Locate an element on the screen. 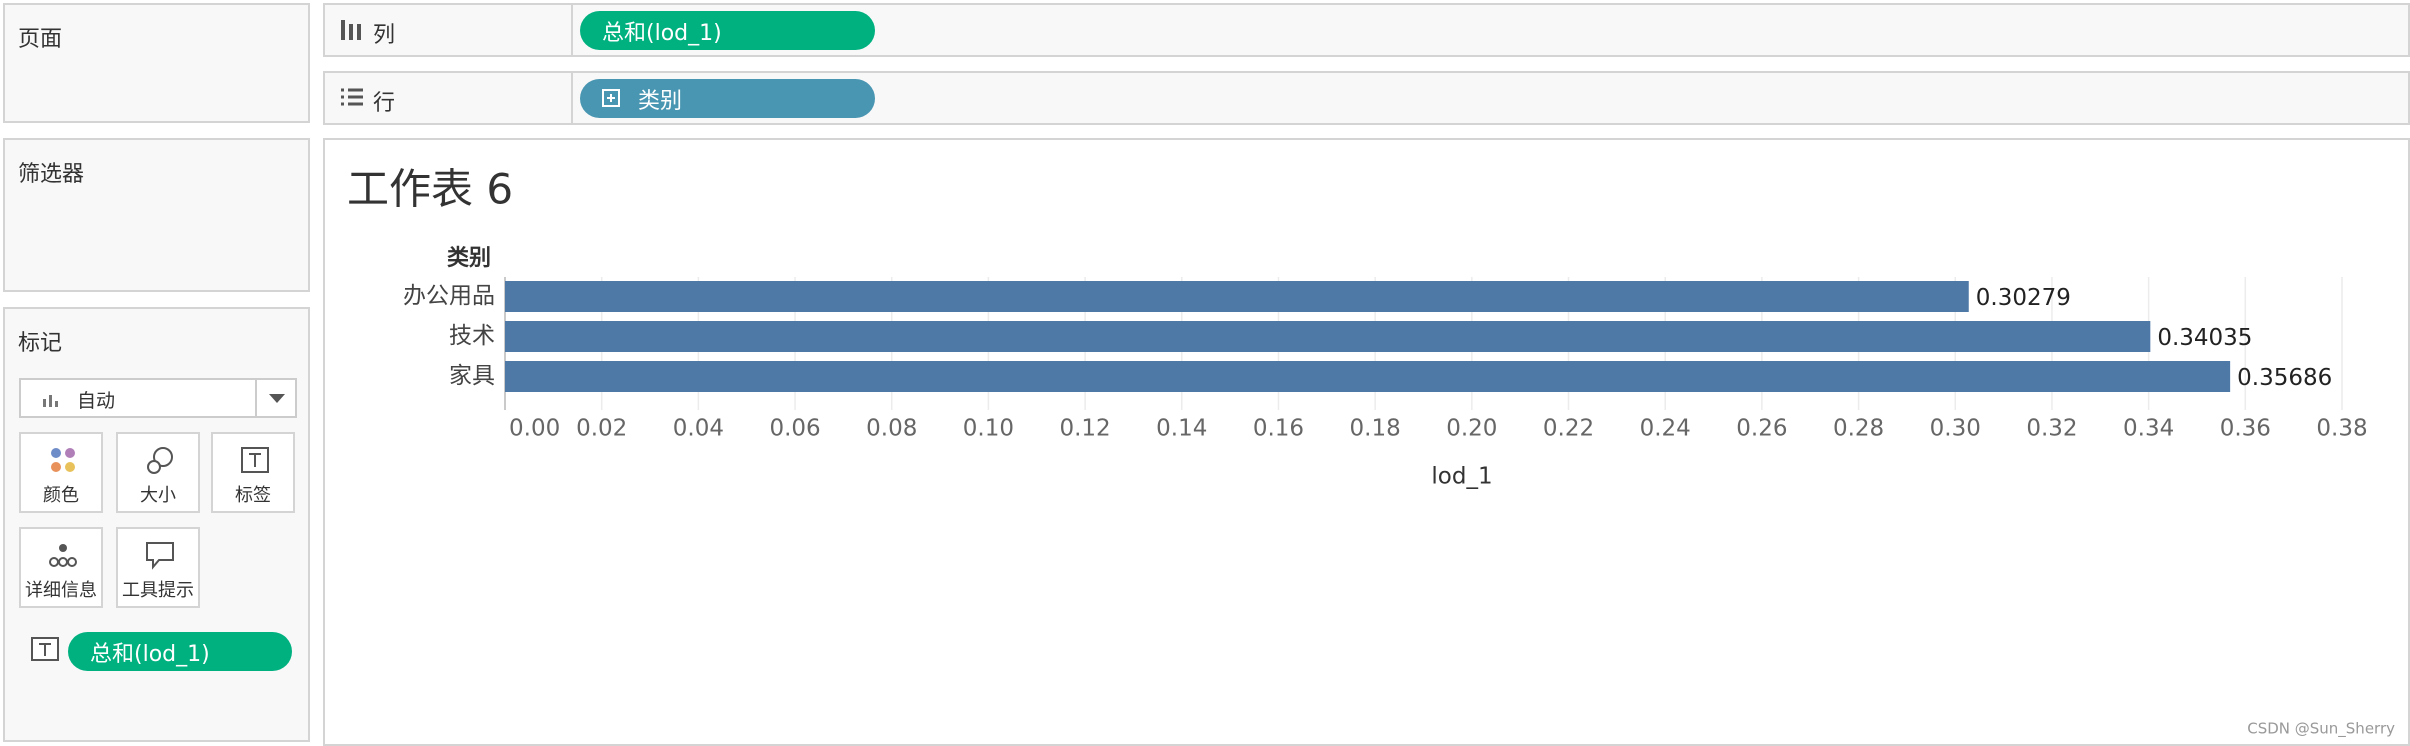 Image resolution: width=2410 pixels, height=746 pixels. tooltip-icon is located at coordinates (160, 556).